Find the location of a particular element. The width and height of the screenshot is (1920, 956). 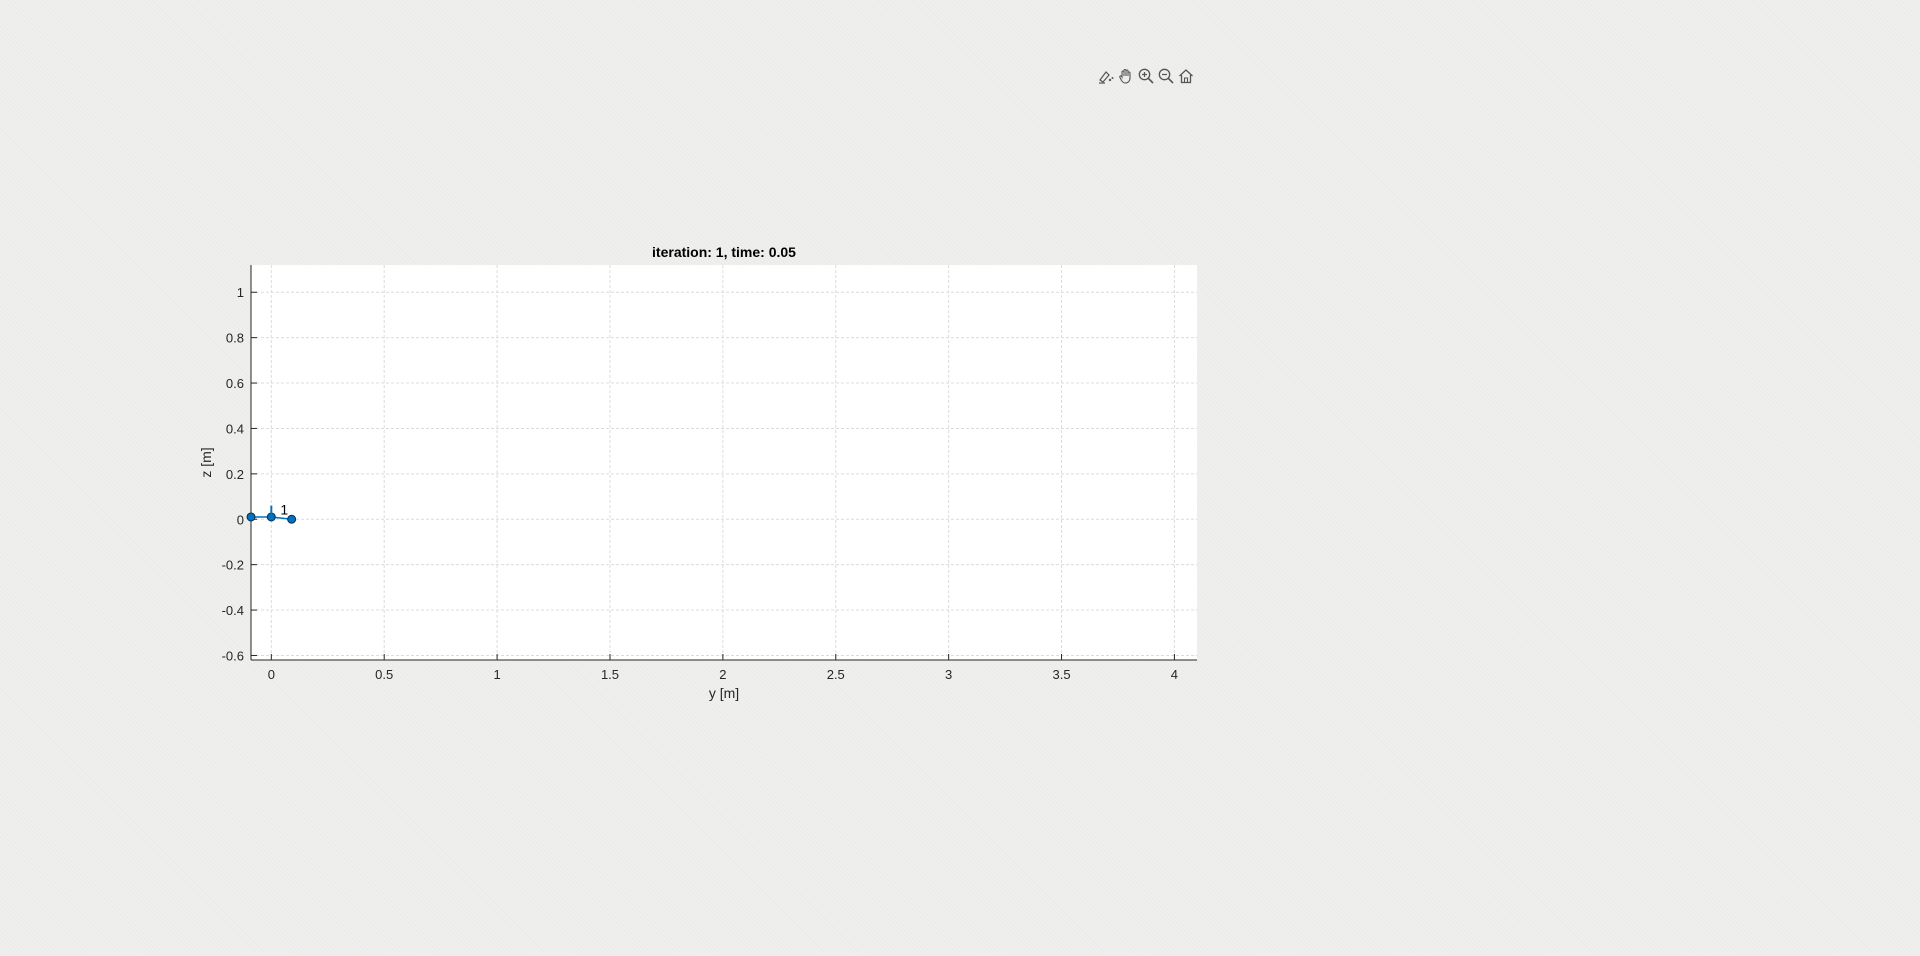

x-tick-label: 0 is located at coordinates (271, 674).